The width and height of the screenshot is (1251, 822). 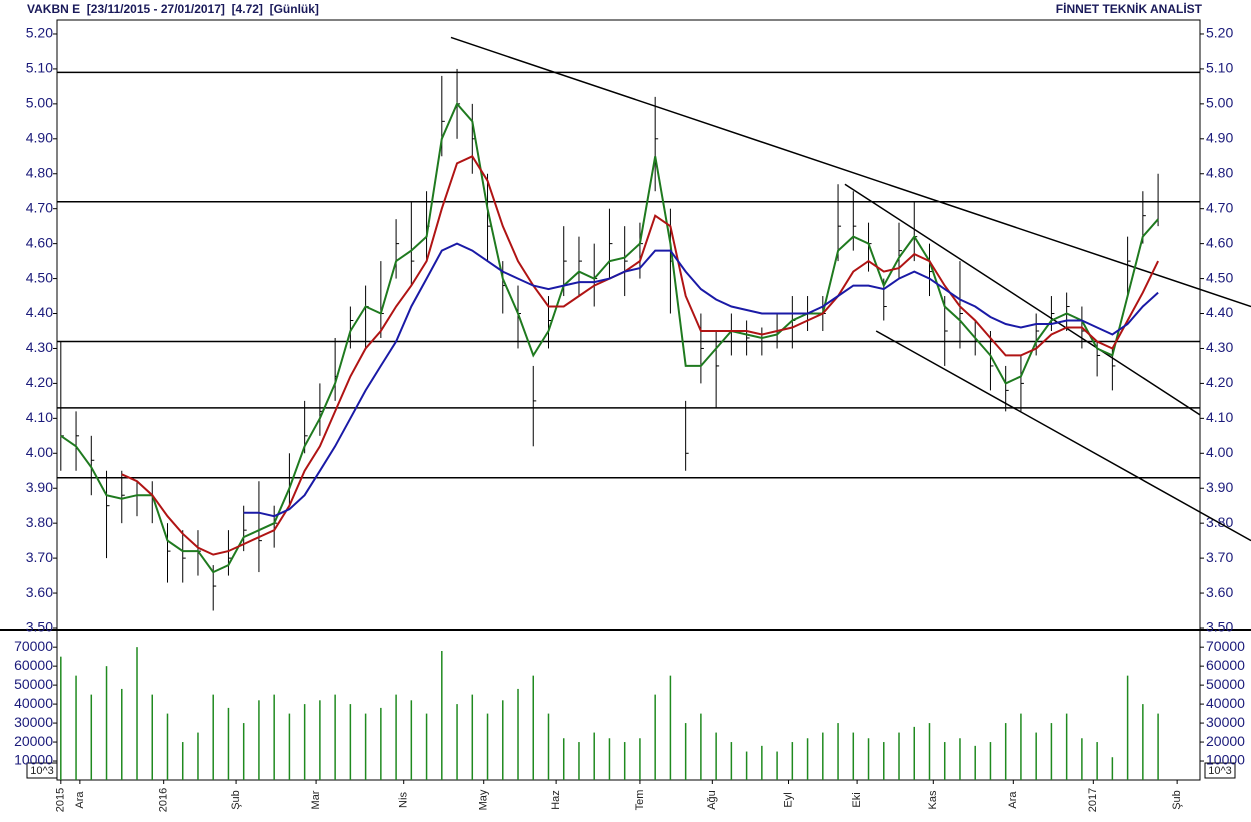 What do you see at coordinates (1129, 8) in the screenshot?
I see `source-label: FİNNET TEKNİK ANALİST` at bounding box center [1129, 8].